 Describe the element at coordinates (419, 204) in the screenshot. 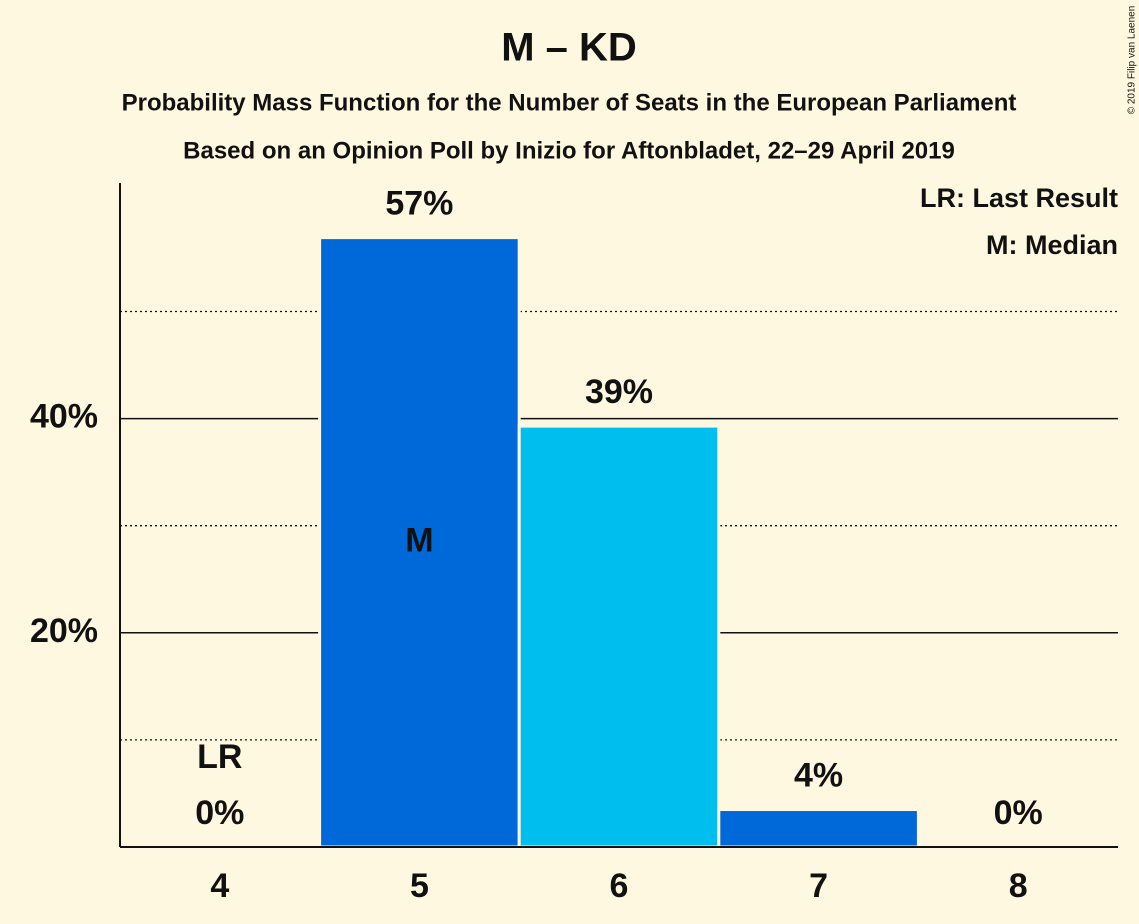

I see `value-label: 57%` at that location.